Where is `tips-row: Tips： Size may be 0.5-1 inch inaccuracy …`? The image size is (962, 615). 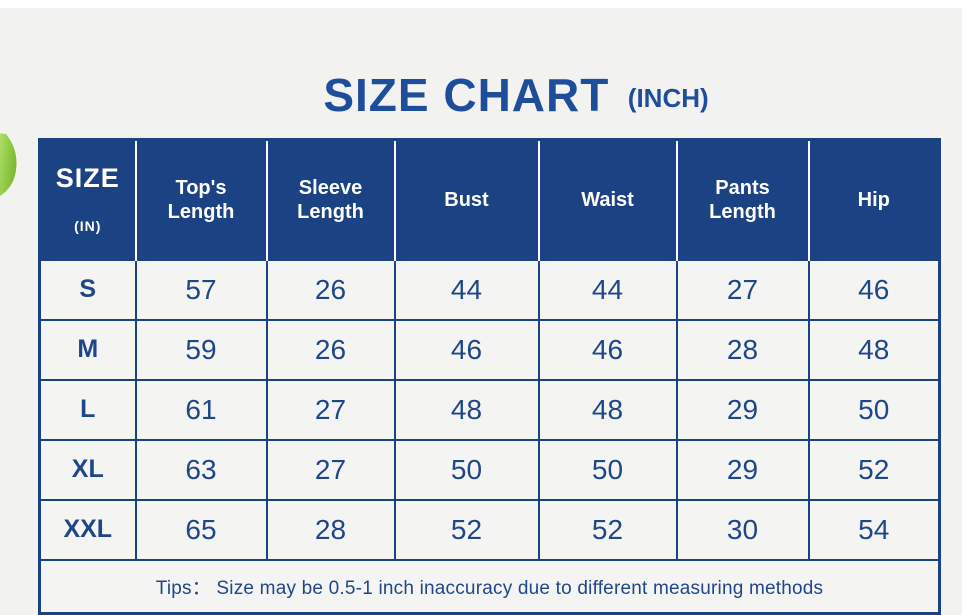 tips-row: Tips： Size may be 0.5-1 inch inaccuracy … is located at coordinates (489, 586).